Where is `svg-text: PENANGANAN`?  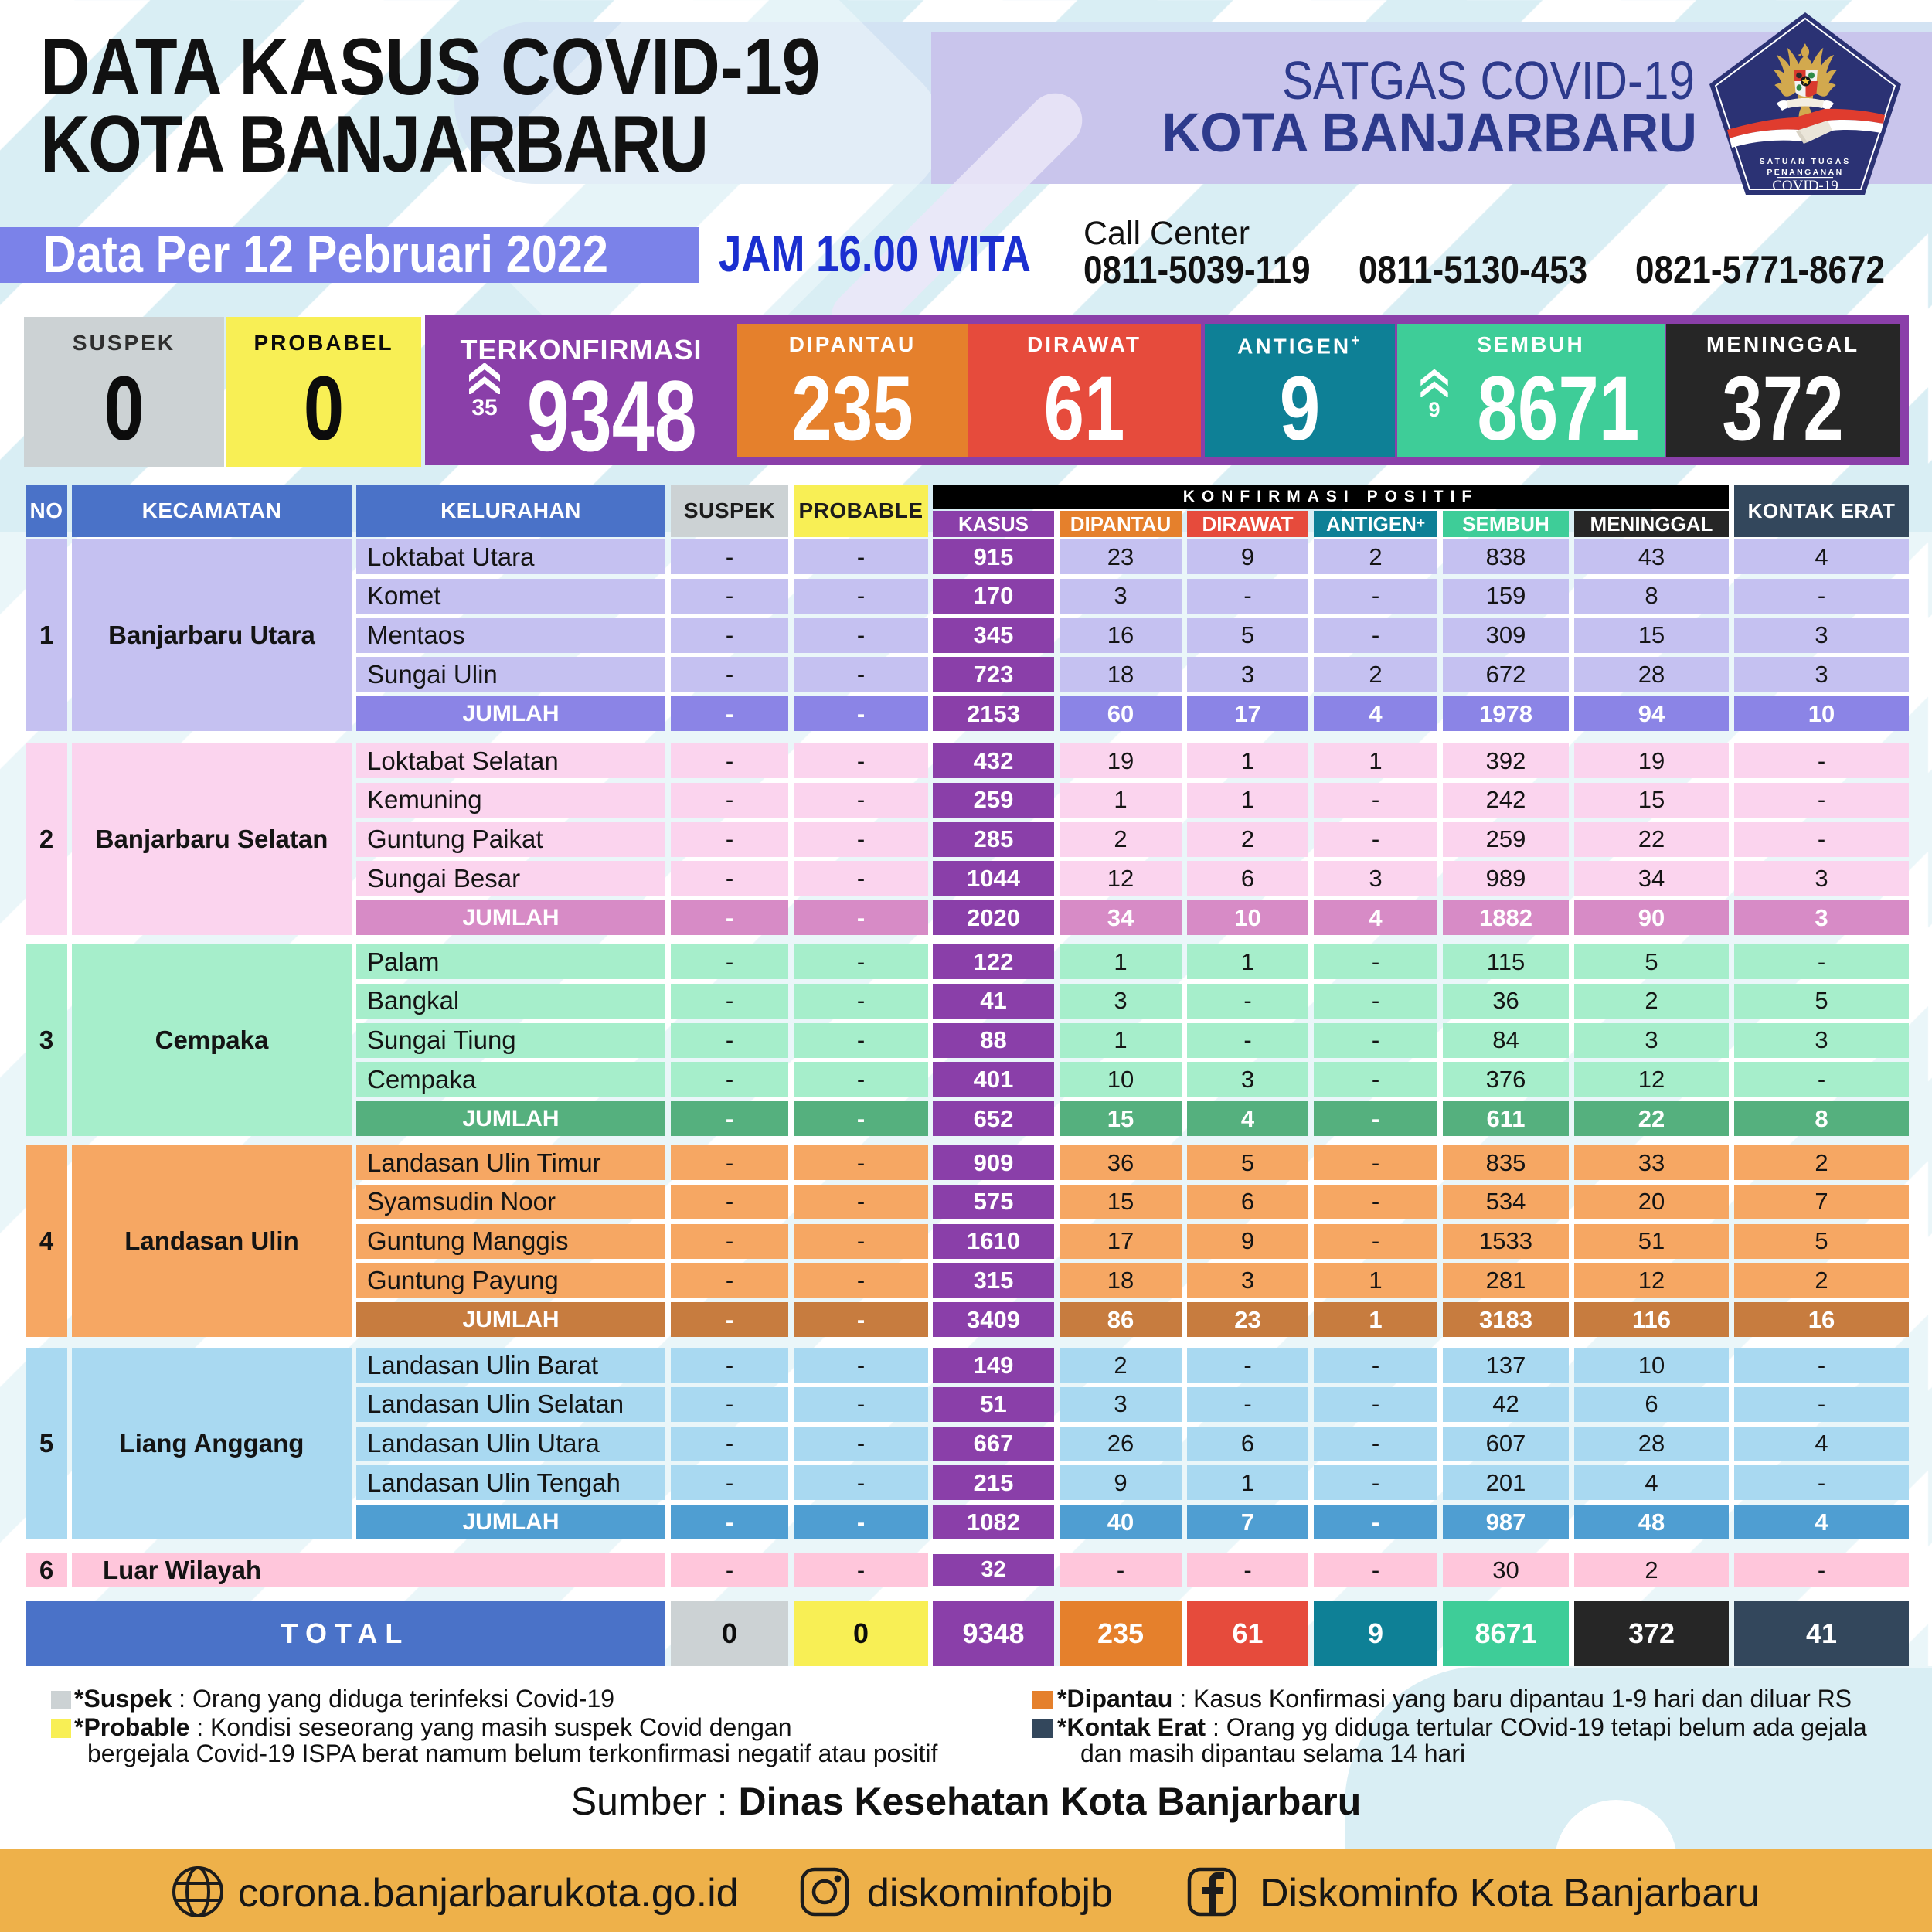 svg-text: PENANGANAN is located at coordinates (1805, 173).